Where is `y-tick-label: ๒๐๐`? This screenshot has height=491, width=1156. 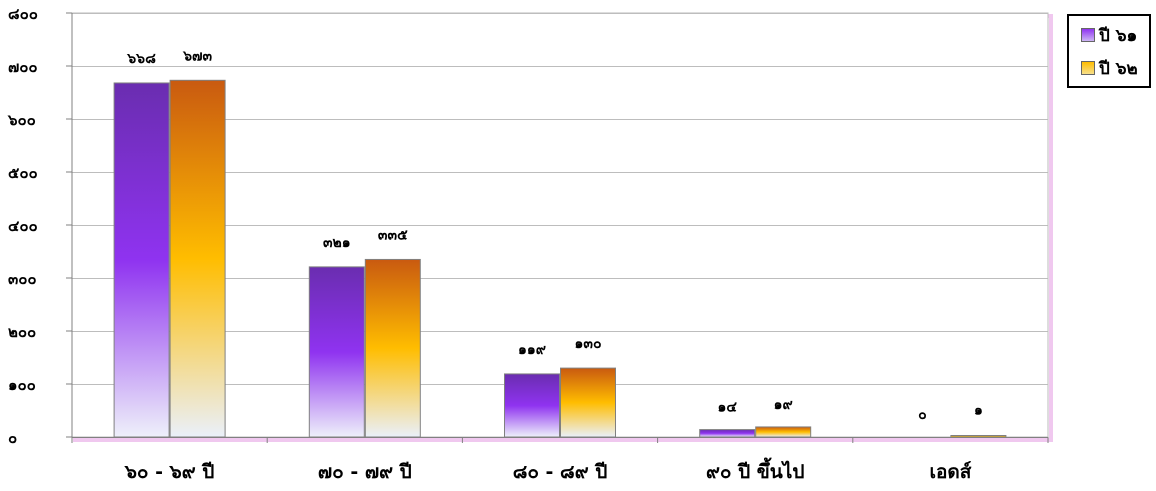
y-tick-label: ๒๐๐ is located at coordinates (22, 332).